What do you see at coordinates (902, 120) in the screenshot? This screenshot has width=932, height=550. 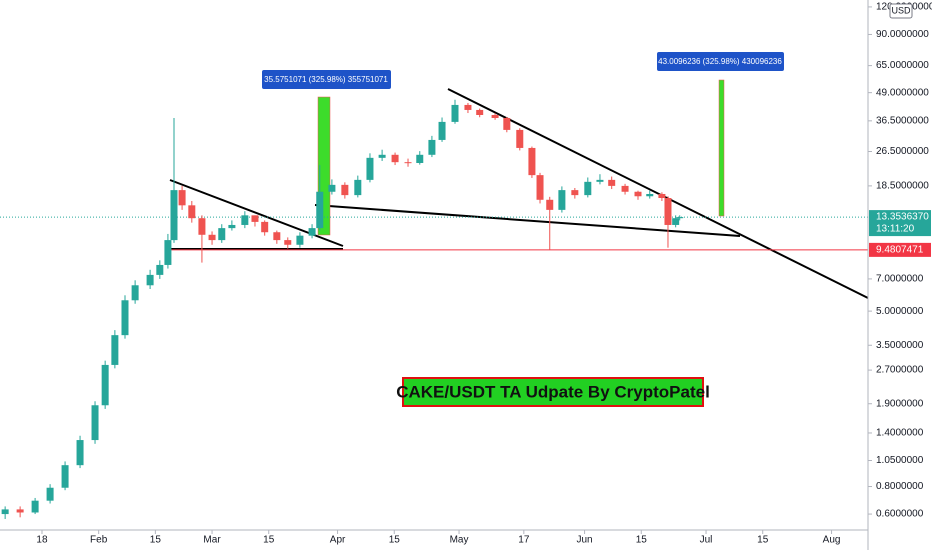 I see `y-tick-label: 36.5000000` at bounding box center [902, 120].